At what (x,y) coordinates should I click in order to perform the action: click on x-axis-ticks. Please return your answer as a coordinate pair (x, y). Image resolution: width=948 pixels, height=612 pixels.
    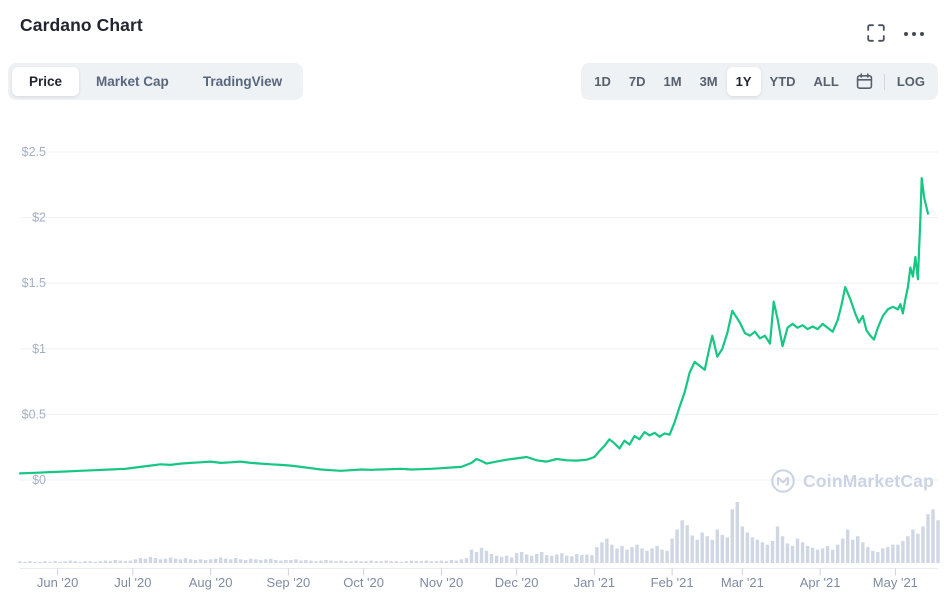
    Looking at the image, I should click on (476, 572).